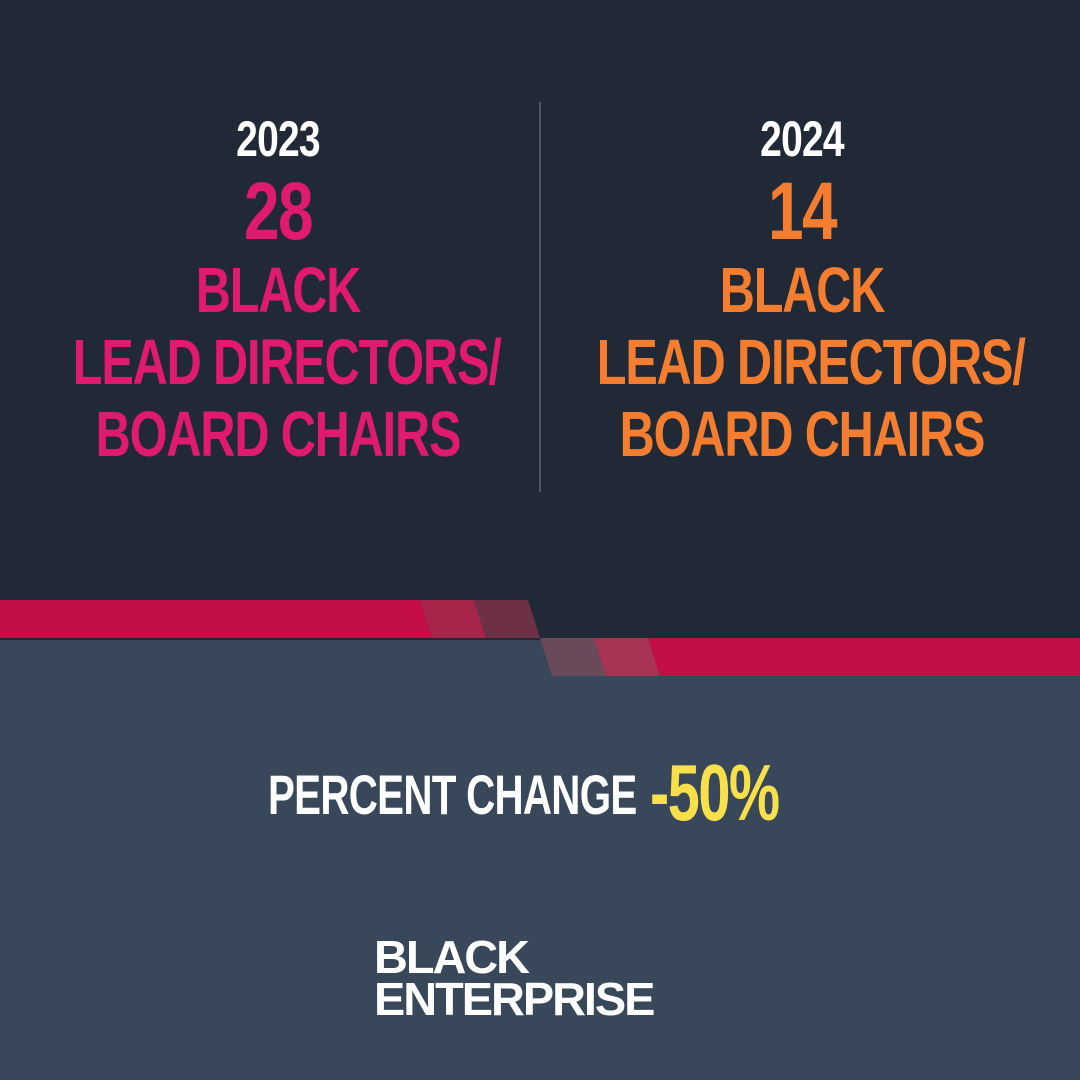 The height and width of the screenshot is (1080, 1080). I want to click on count-2024: 14, so click(802, 211).